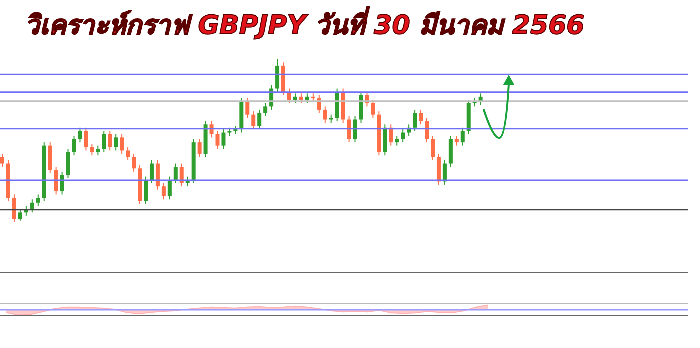 The width and height of the screenshot is (700, 348). I want to click on chart-title: วิเคราะห์กราฟ GBPJPY วันที่ 30 มีนาคม 2566, so click(305, 24).